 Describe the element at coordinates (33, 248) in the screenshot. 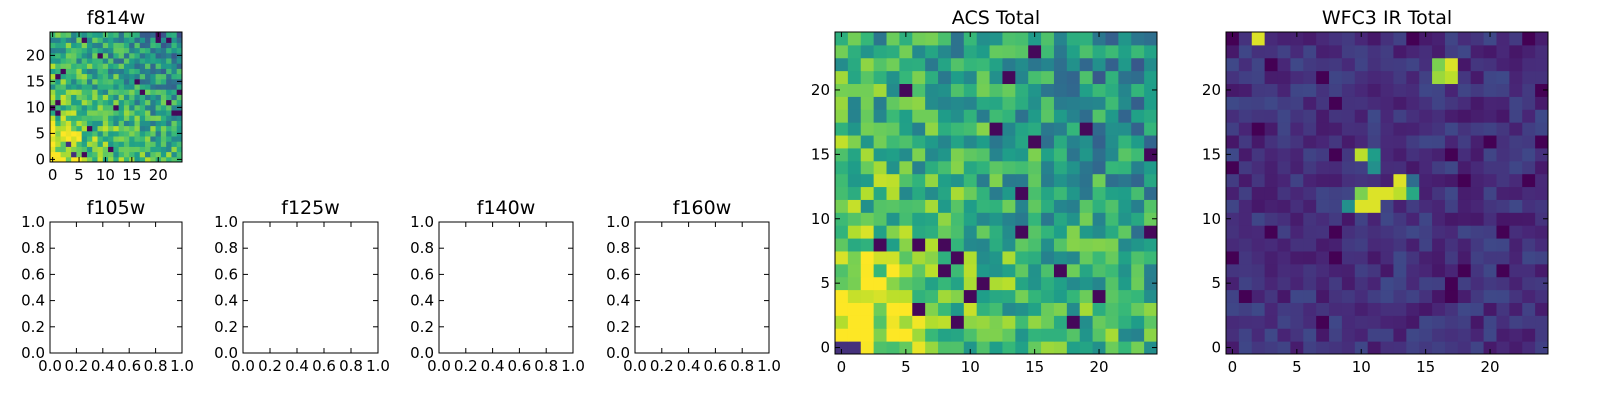

I see `y-tick-label: 0.8` at that location.